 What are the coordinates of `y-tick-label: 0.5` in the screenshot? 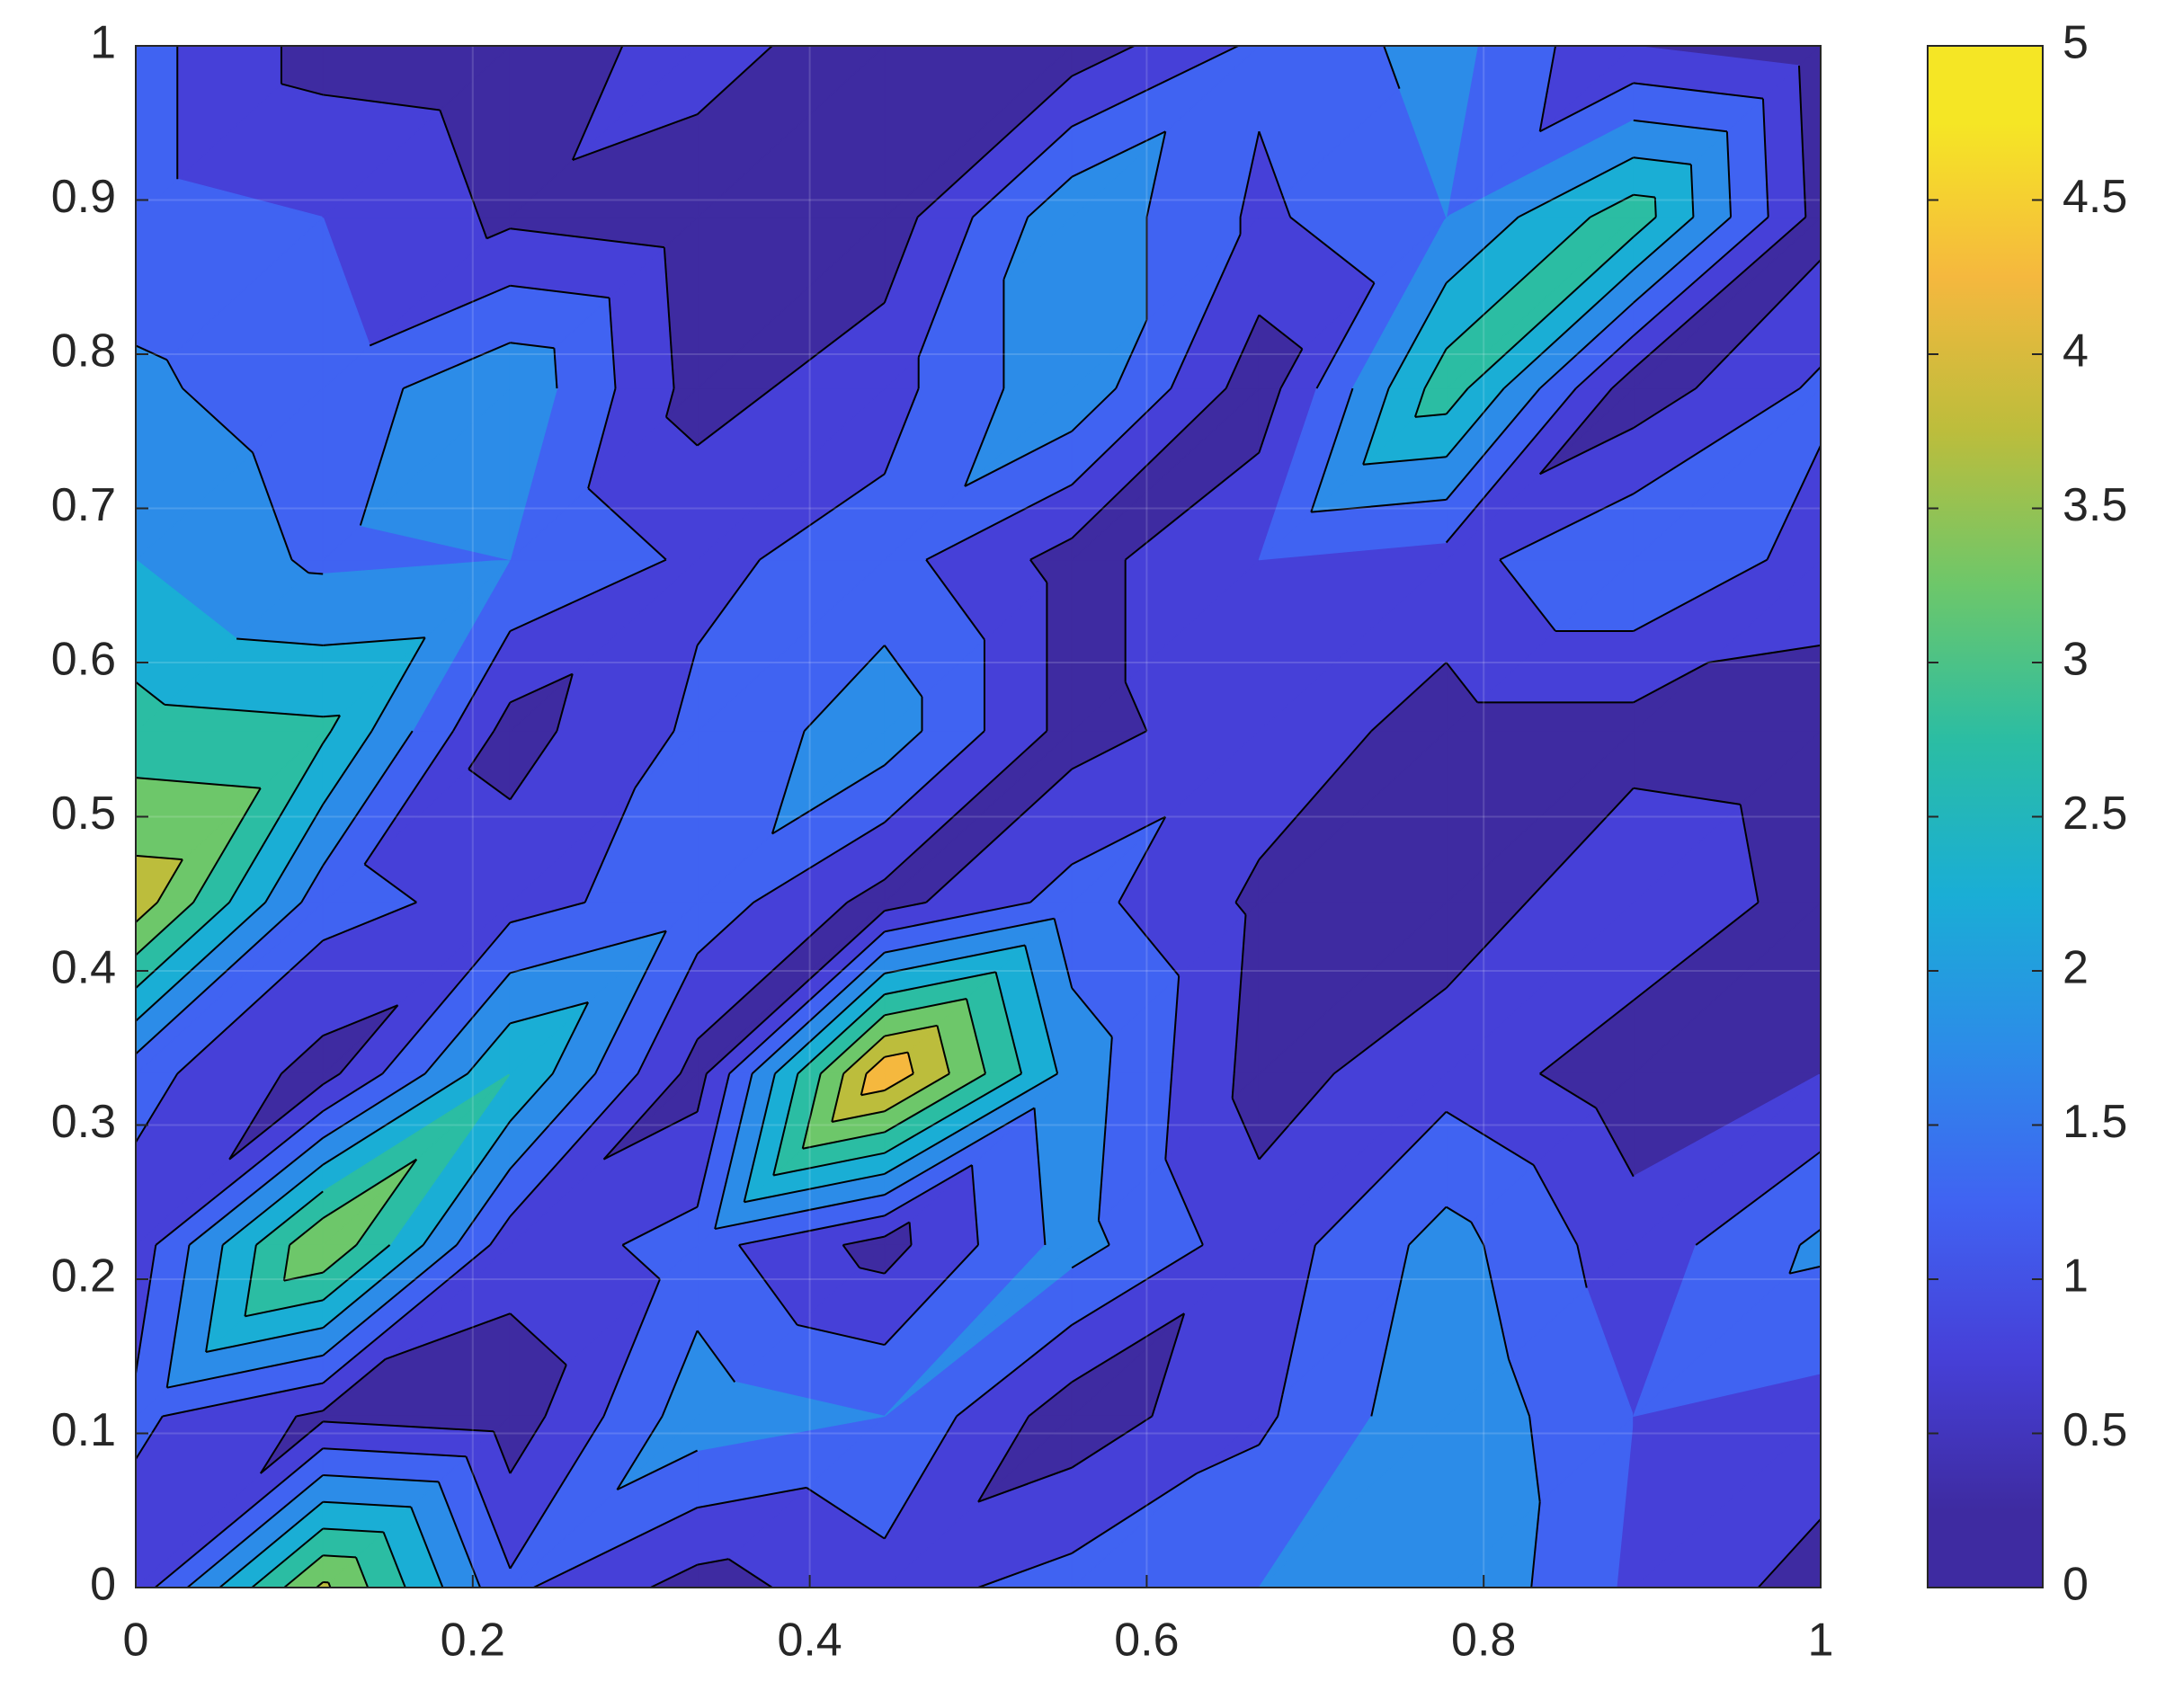 It's located at (84, 813).